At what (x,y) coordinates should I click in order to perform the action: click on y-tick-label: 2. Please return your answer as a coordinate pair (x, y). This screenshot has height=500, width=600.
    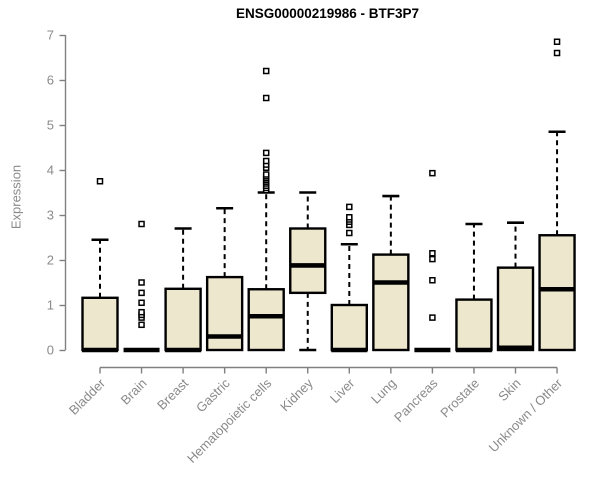
    Looking at the image, I should click on (50, 260).